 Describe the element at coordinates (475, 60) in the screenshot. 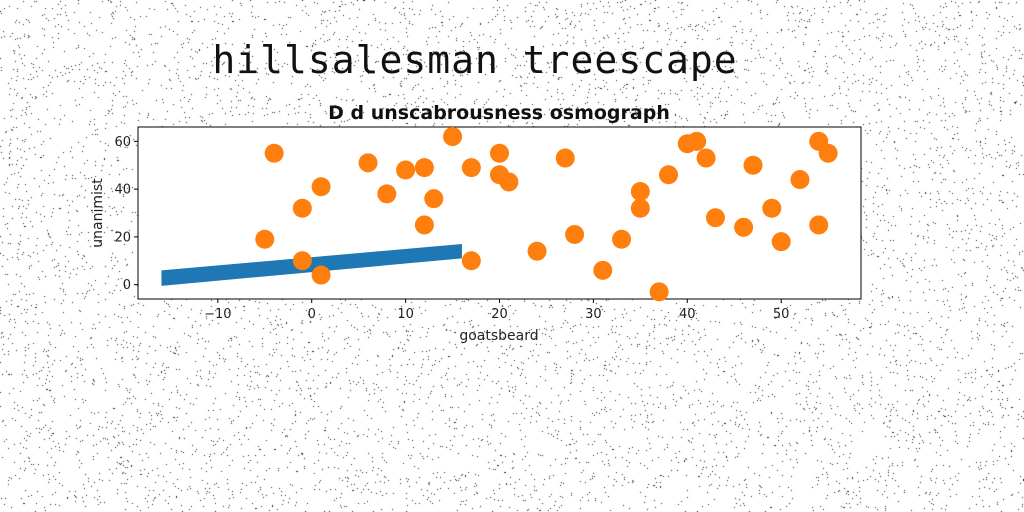

I see `figure-title: hillsalesman treescape` at that location.